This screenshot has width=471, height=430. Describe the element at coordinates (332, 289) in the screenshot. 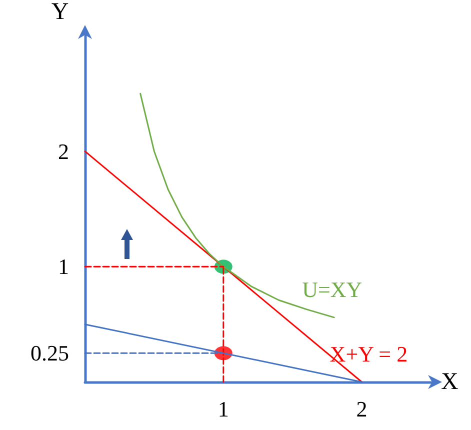

I see `series-label: U=XY` at that location.